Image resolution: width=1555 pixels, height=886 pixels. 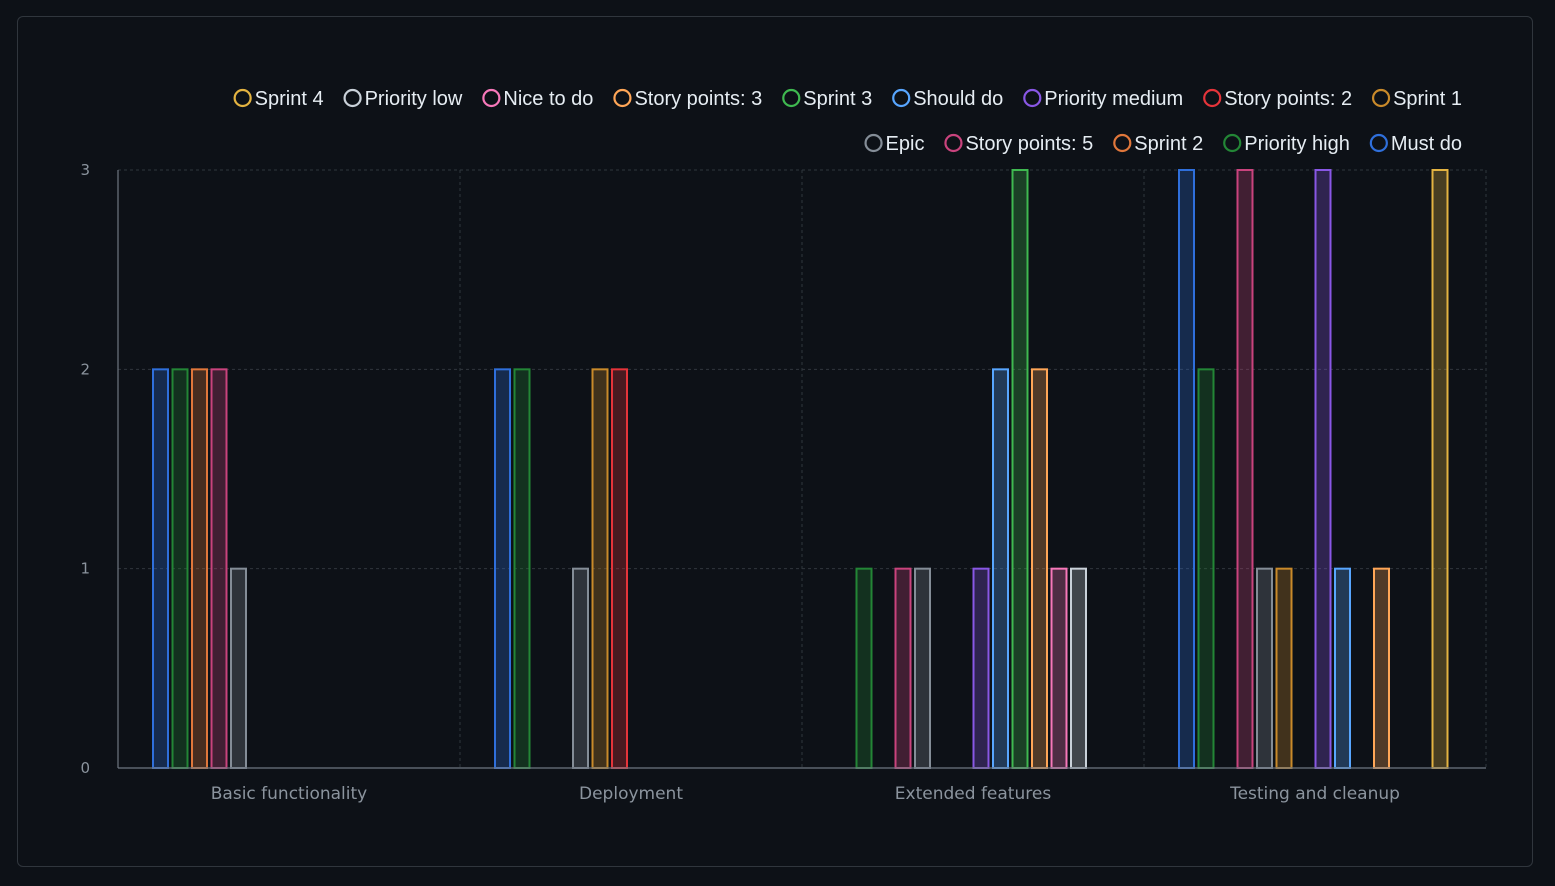 What do you see at coordinates (698, 99) in the screenshot?
I see `legend-label: Story points: 3` at bounding box center [698, 99].